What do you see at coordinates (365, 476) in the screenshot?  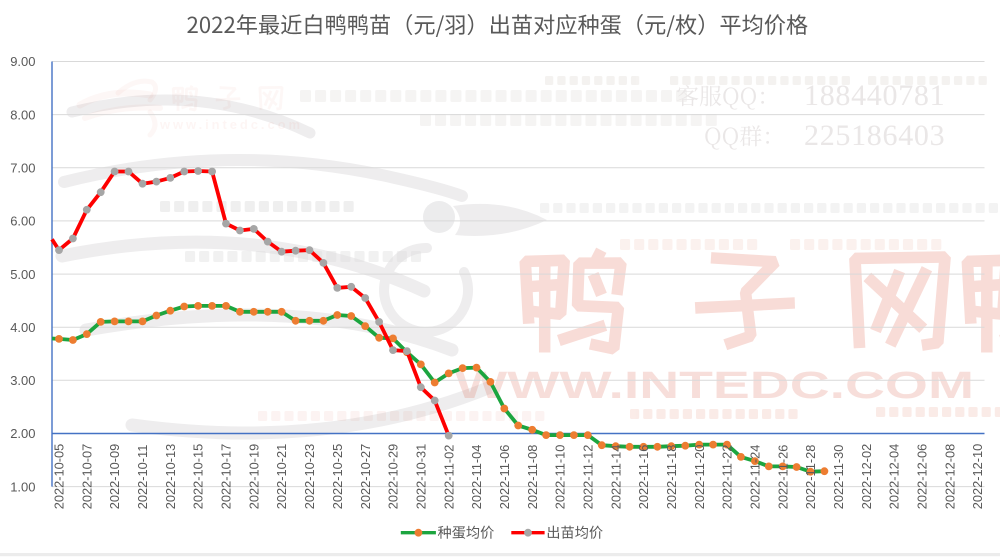 I see `svg-text: 2022-10-27` at bounding box center [365, 476].